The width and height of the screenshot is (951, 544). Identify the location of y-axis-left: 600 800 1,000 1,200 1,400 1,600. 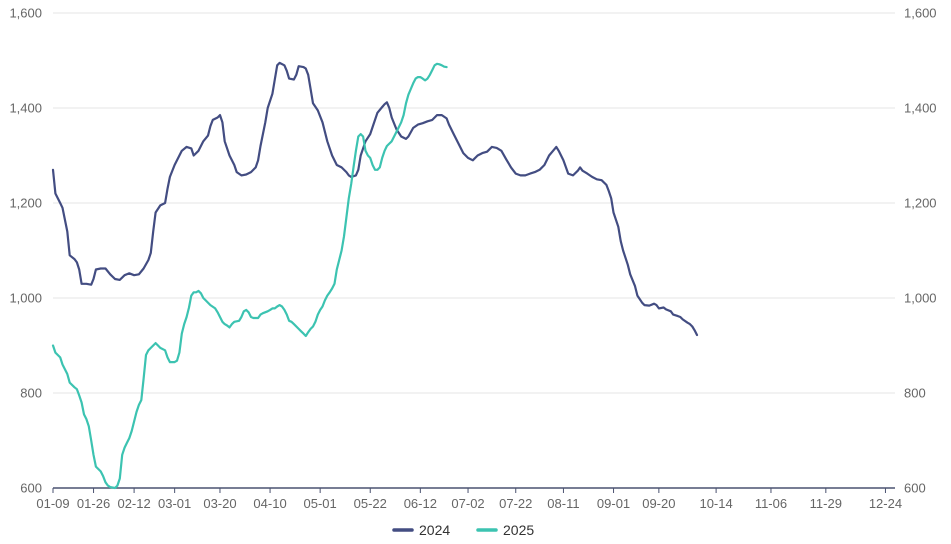
(25, 251).